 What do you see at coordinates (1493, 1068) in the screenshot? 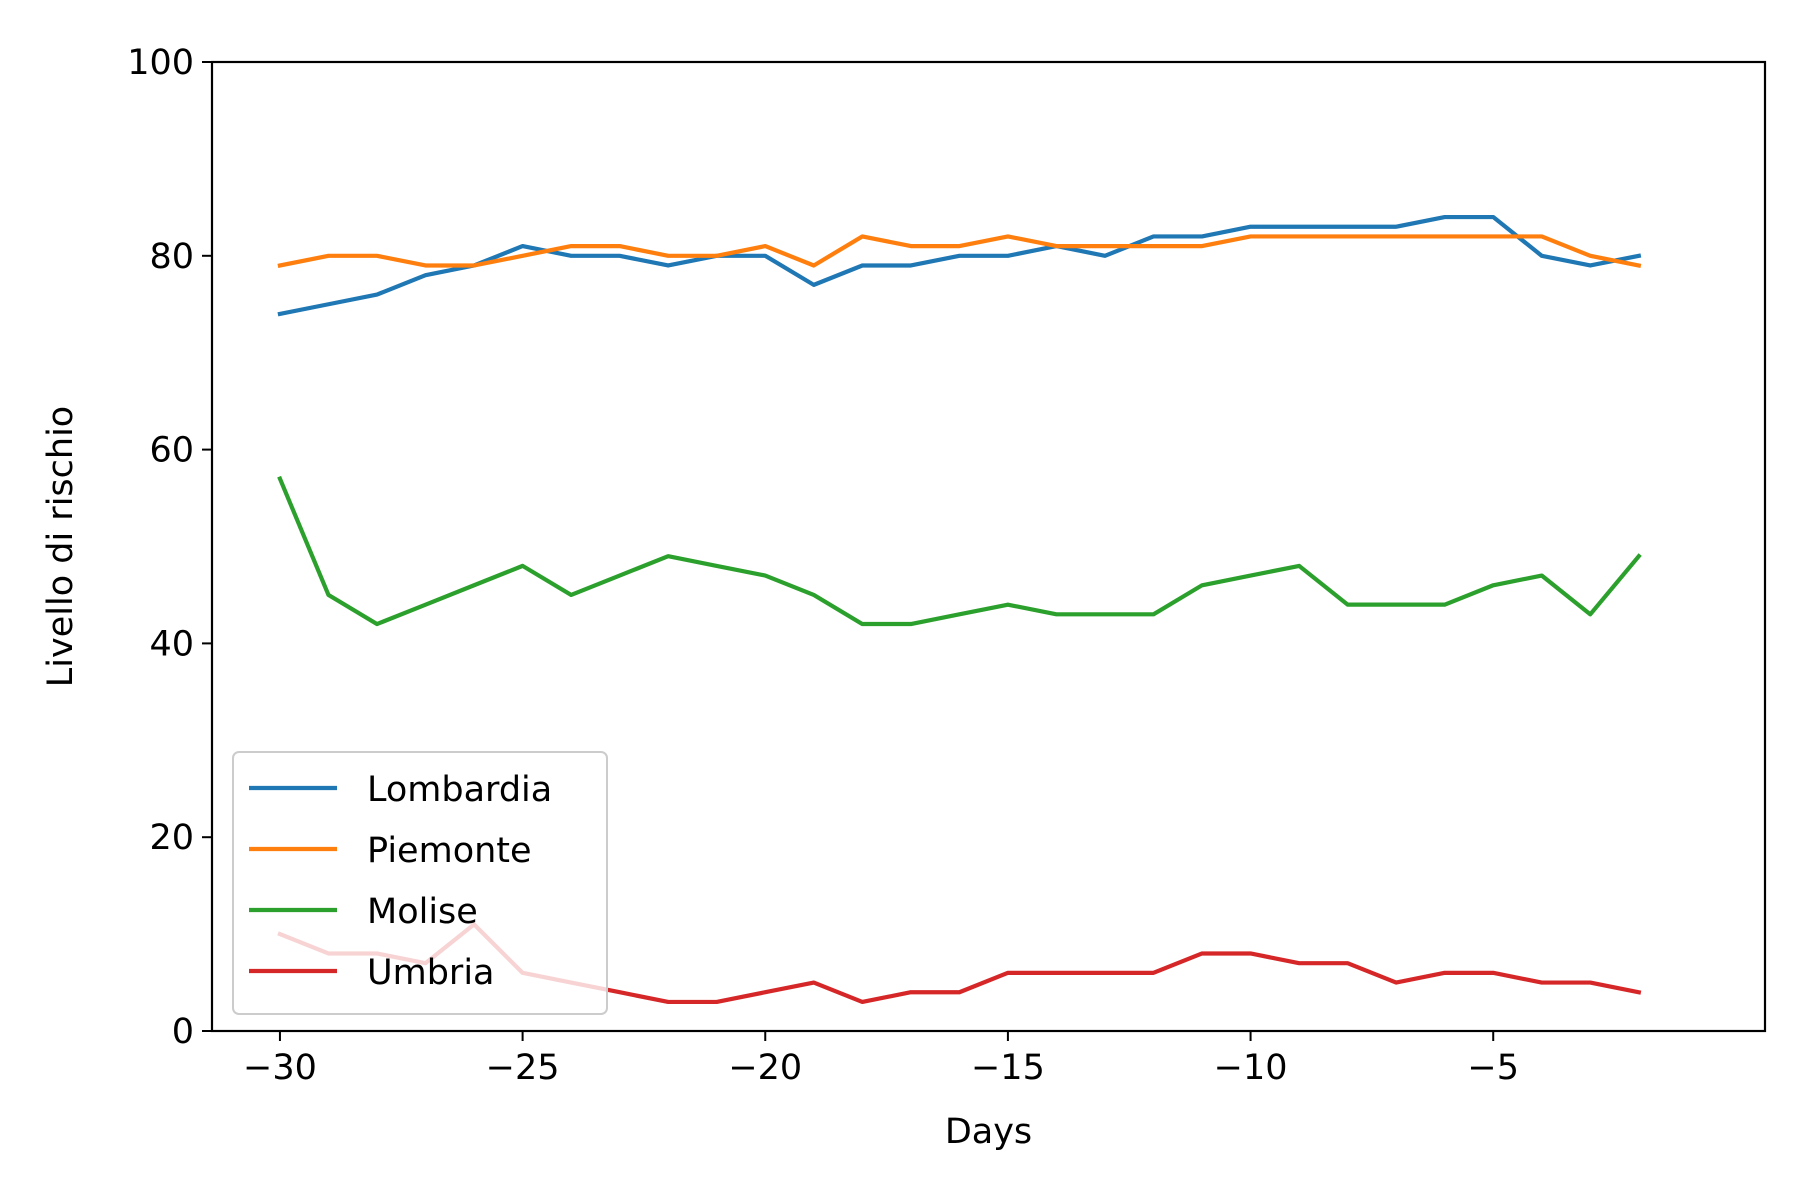
I see `x-tick-label: −5` at bounding box center [1493, 1068].